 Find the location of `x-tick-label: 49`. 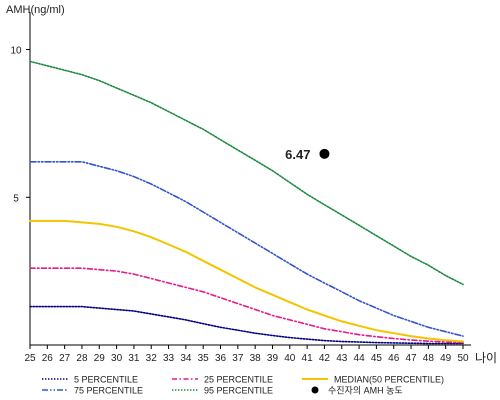

x-tick-label: 49 is located at coordinates (446, 358).